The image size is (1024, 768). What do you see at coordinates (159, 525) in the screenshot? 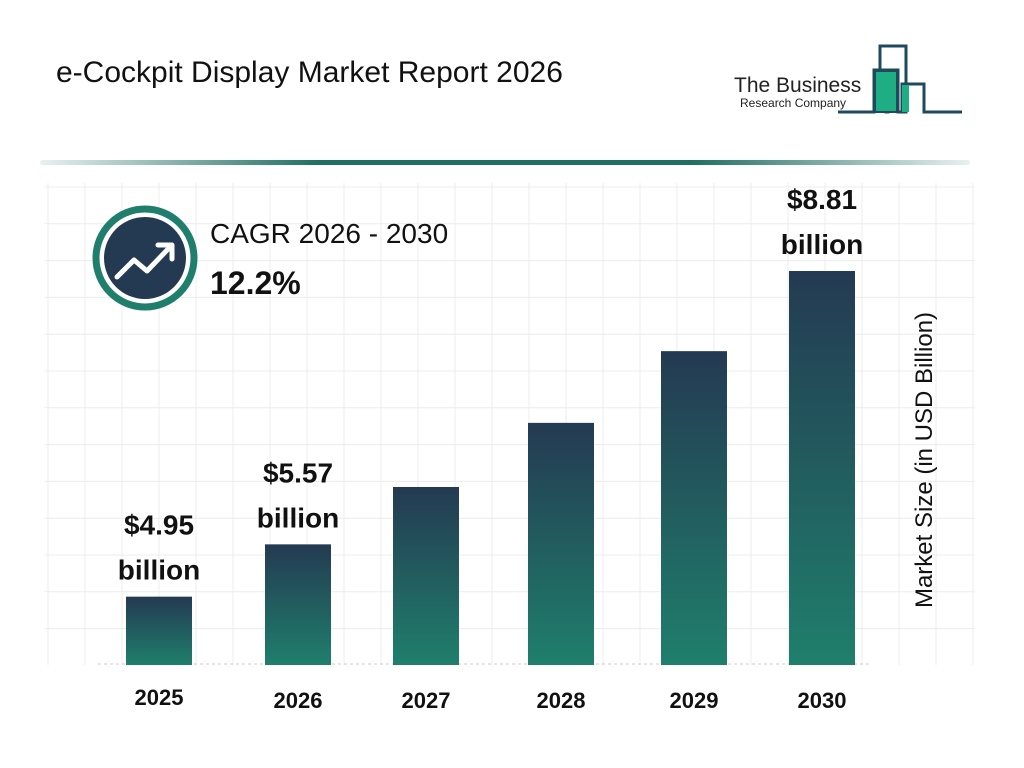
I see `data-label-value: $4.95` at bounding box center [159, 525].